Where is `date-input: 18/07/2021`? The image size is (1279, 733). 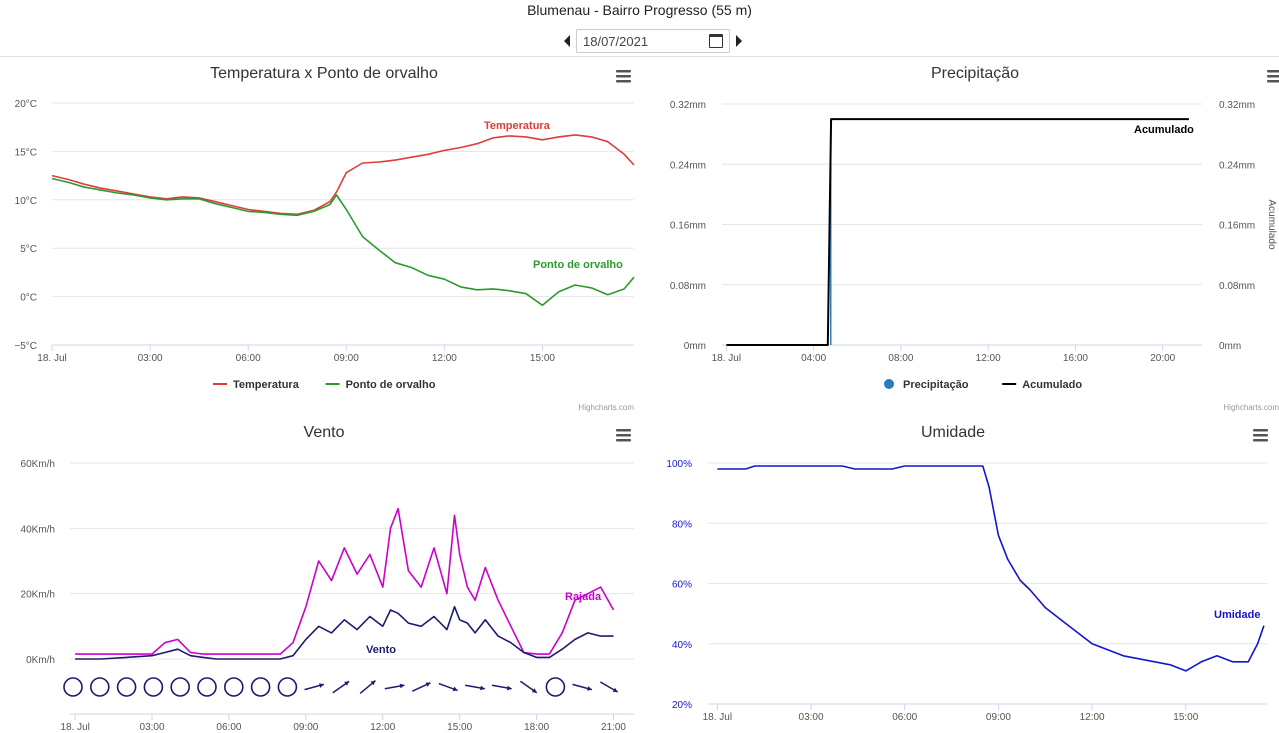 date-input: 18/07/2021 is located at coordinates (653, 41).